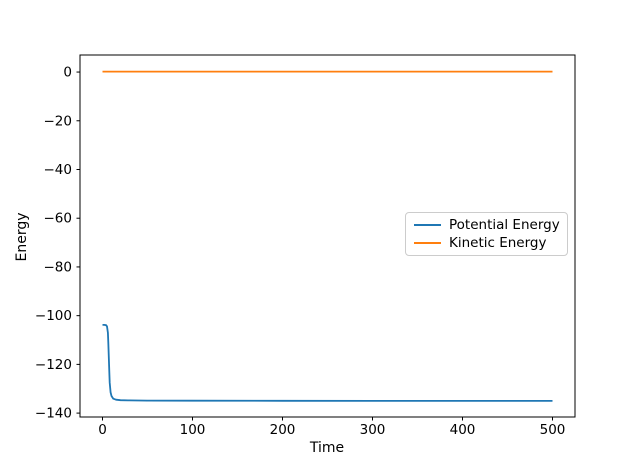 Image resolution: width=640 pixels, height=468 pixels. Describe the element at coordinates (498, 243) in the screenshot. I see `legend-label-kinetic-energy: Kinetic Energy` at that location.